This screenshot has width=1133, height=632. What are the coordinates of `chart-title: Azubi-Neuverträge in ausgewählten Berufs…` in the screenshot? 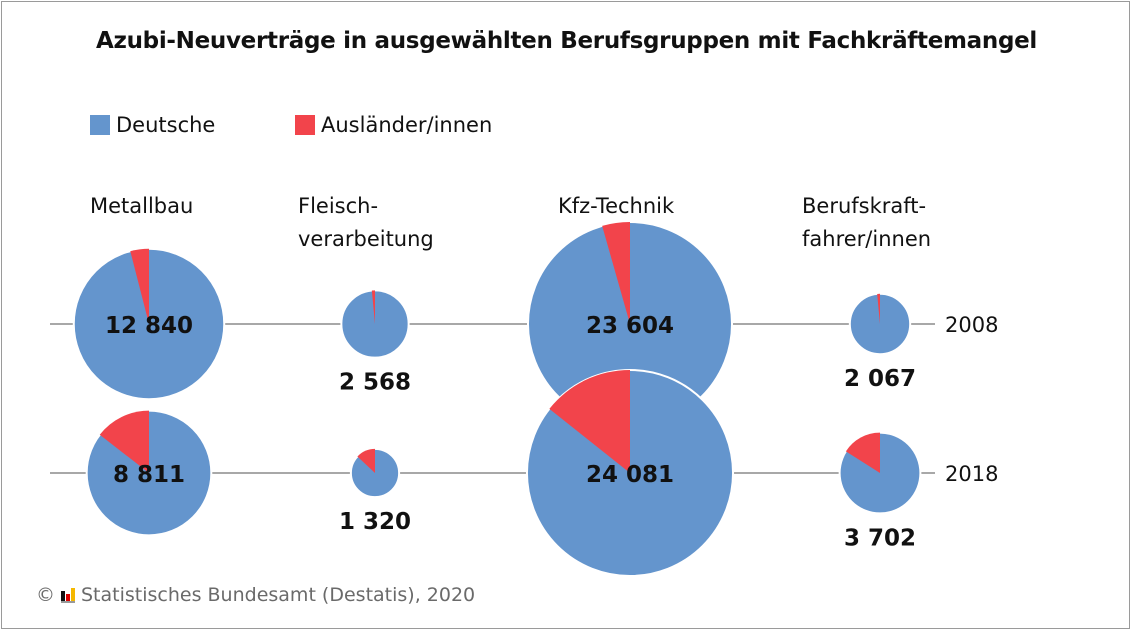 It's located at (566, 41).